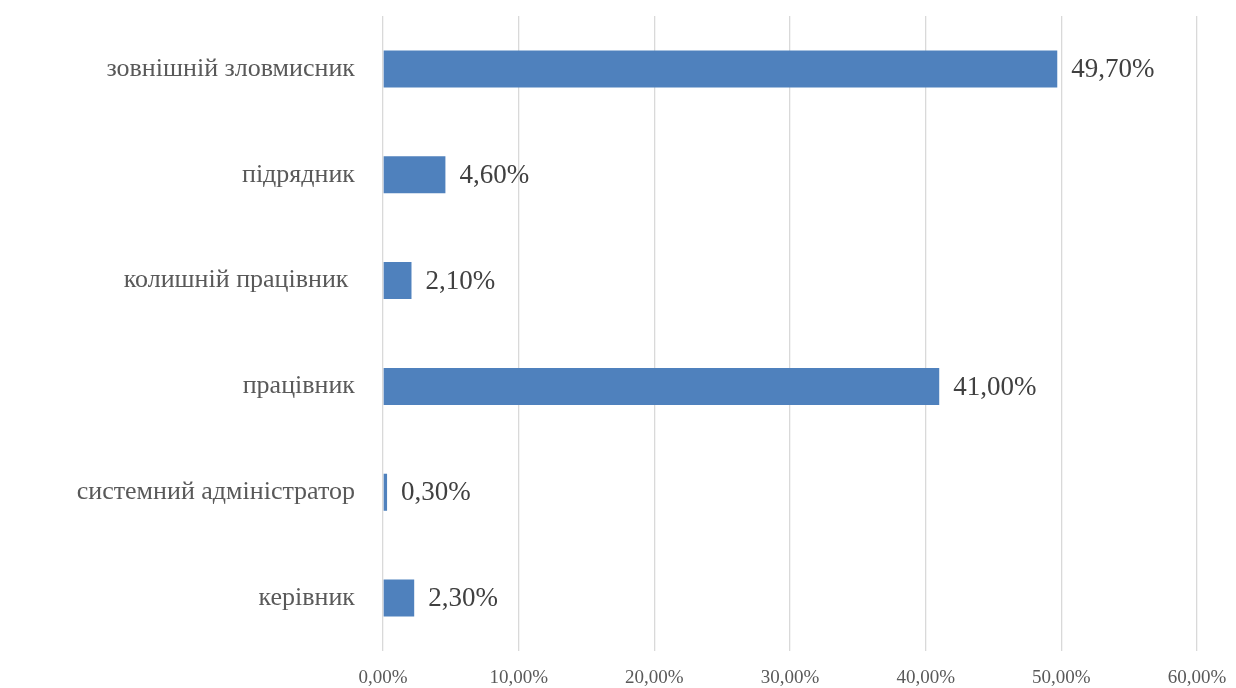 This screenshot has width=1236, height=688. I want to click on x-tick-label: 30,00%, so click(790, 677).